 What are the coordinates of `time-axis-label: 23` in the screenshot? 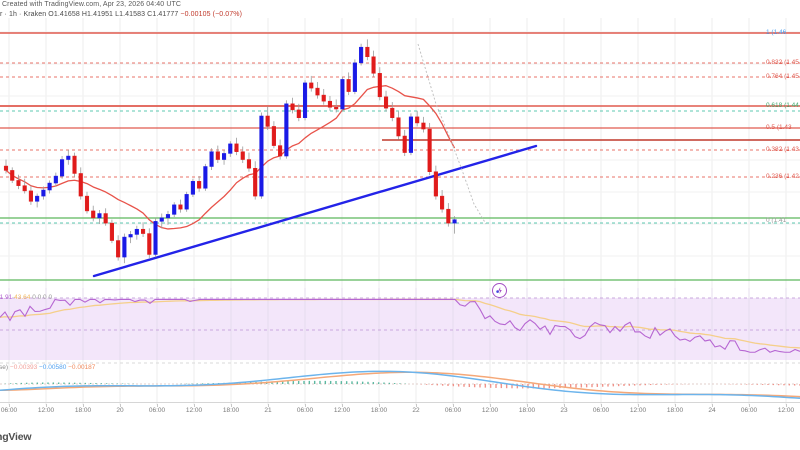 It's located at (564, 410).